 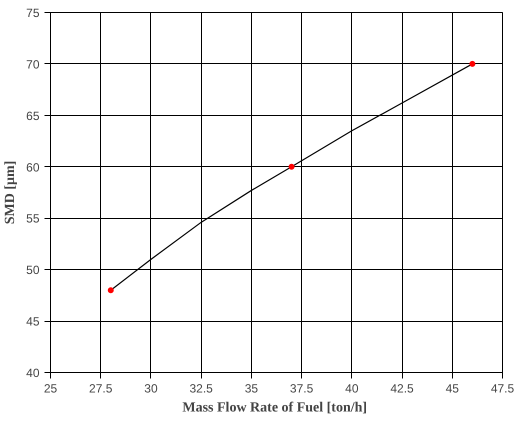 I want to click on x-tick-label: 30, so click(x=151, y=389).